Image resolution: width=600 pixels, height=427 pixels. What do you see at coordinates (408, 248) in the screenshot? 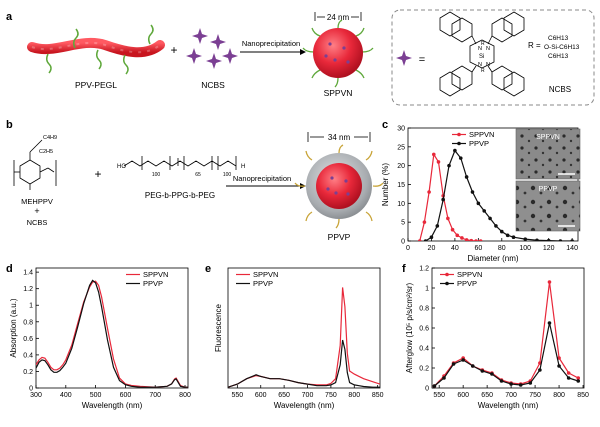
I see `chart-c-xtick-label: 0` at bounding box center [408, 248].